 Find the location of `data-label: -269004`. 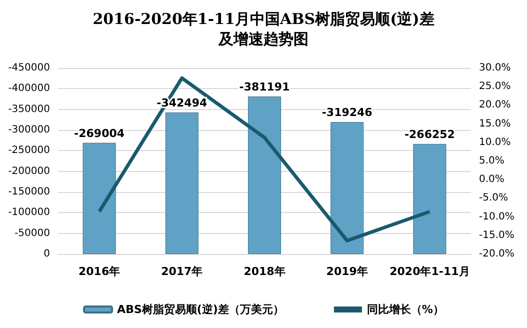

data-label: -269004 is located at coordinates (99, 133).